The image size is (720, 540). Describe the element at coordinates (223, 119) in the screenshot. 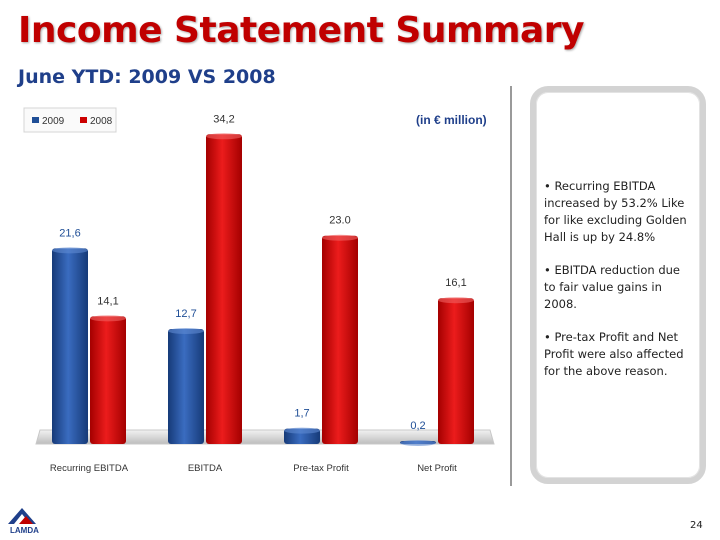

I see `data-label-2008-1: 34,2` at that location.